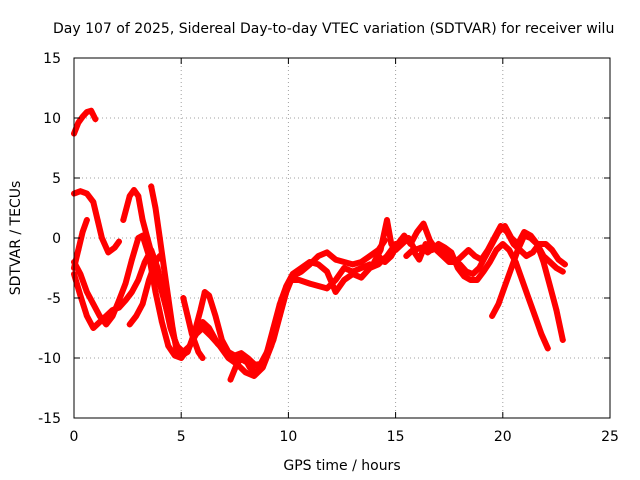 The image size is (640, 480). Describe the element at coordinates (503, 437) in the screenshot. I see `x-tick-label: 20` at that location.